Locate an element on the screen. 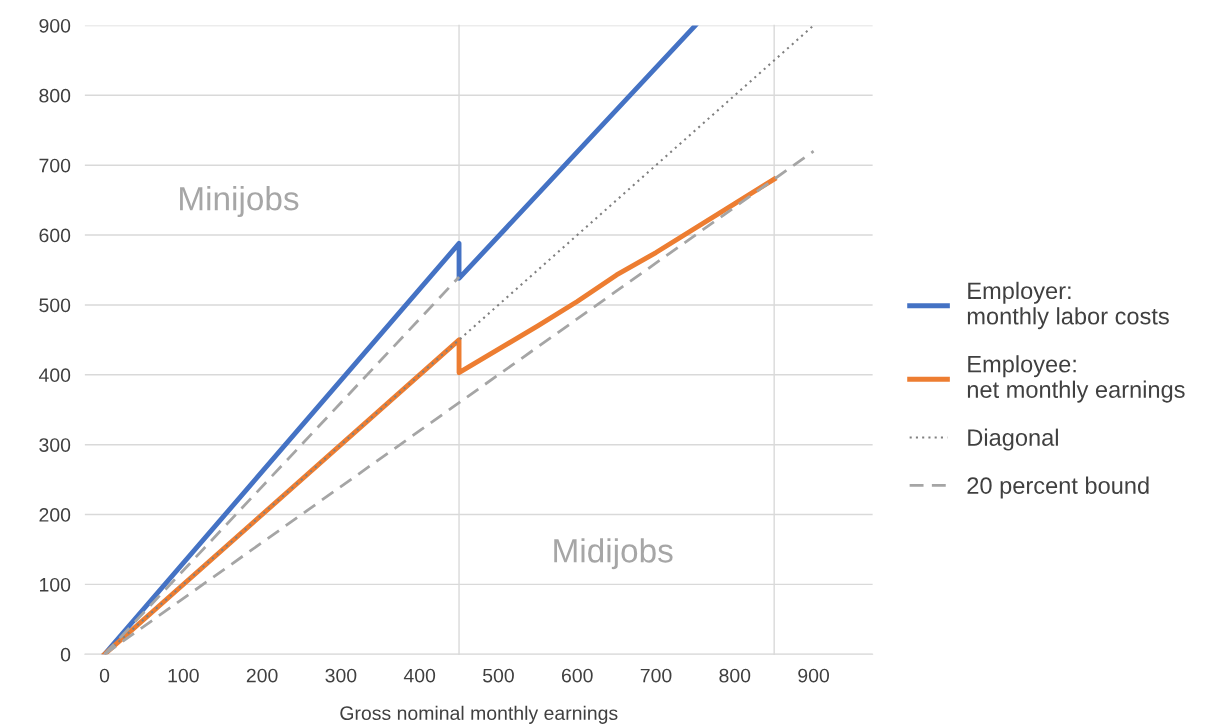 The height and width of the screenshot is (727, 1212). x-tick-label: 800 is located at coordinates (735, 675).